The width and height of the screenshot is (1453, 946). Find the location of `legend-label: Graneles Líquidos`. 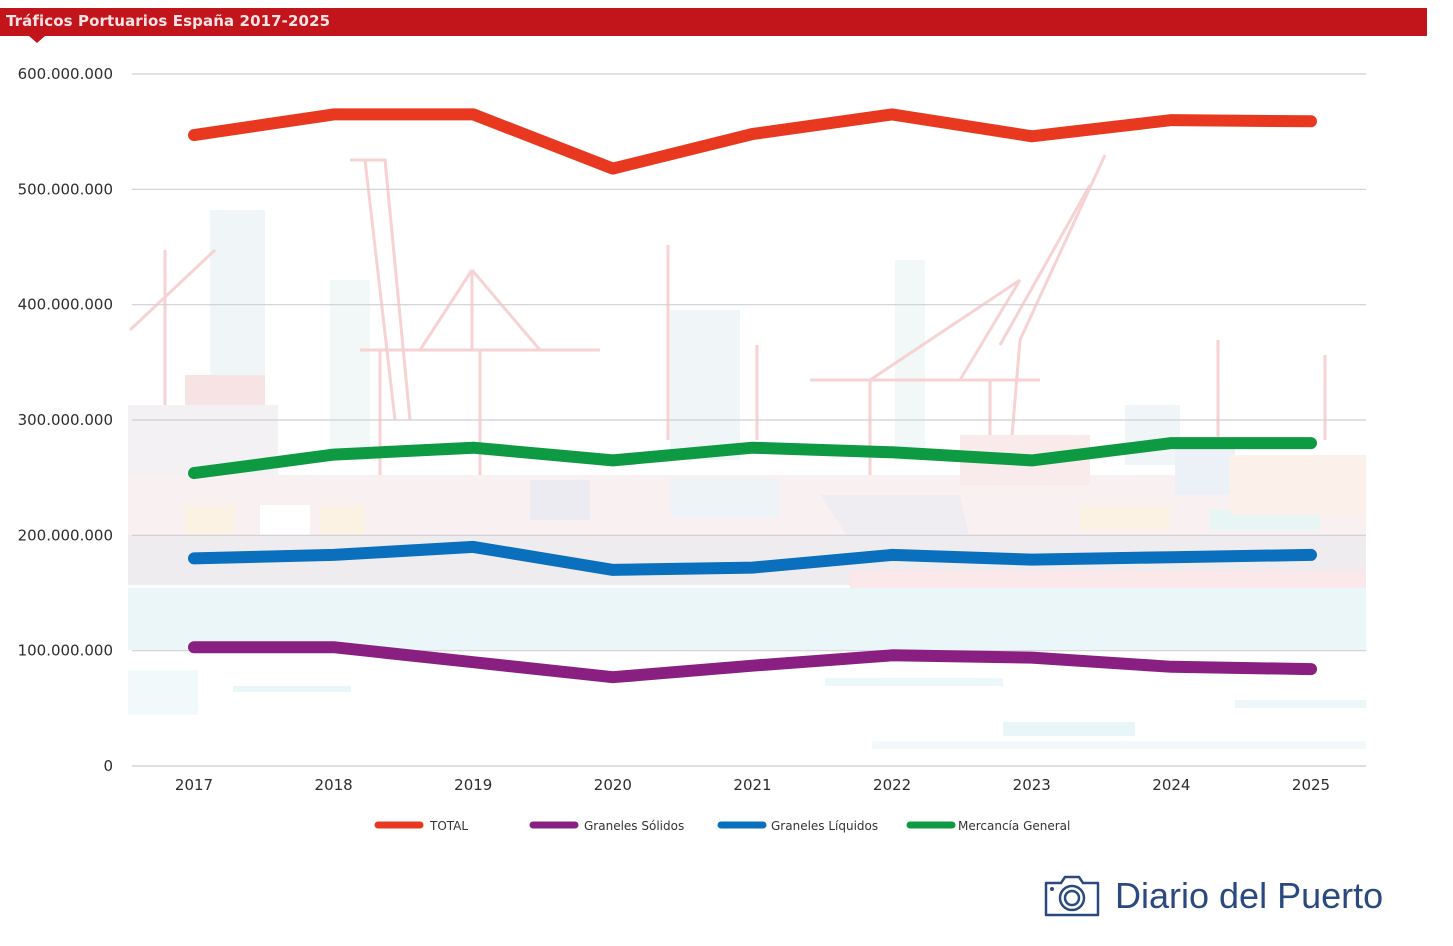

legend-label: Graneles Líquidos is located at coordinates (824, 826).